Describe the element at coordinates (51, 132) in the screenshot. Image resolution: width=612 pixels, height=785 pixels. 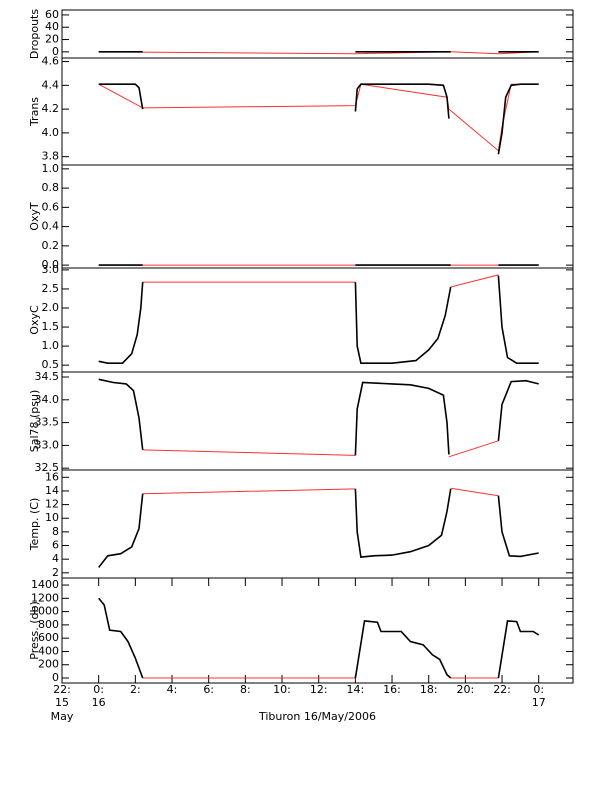
I see `y-tick-label: 4.0` at that location.